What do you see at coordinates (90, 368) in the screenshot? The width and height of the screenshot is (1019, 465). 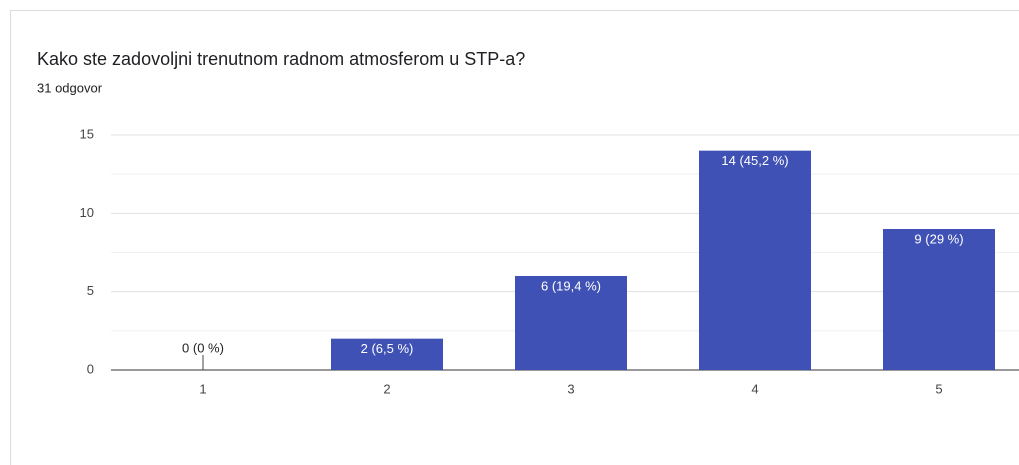 I see `y-tick-label: 0` at bounding box center [90, 368].